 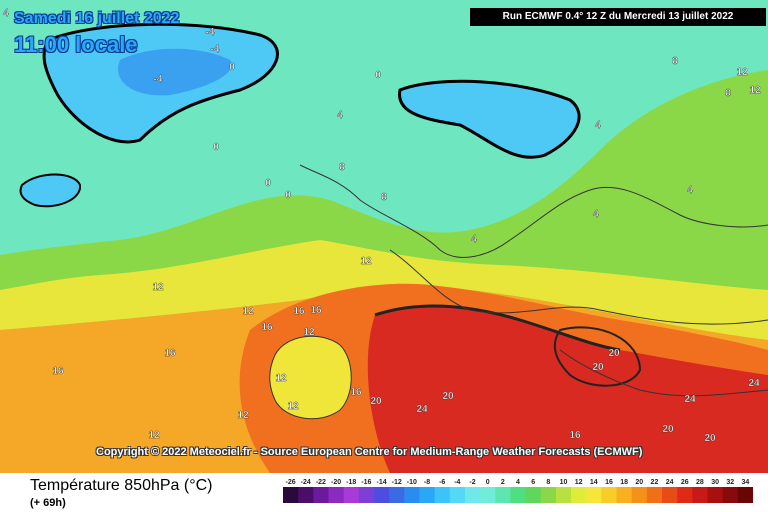 I want to click on scale-tick-label: -26, so click(x=291, y=482).